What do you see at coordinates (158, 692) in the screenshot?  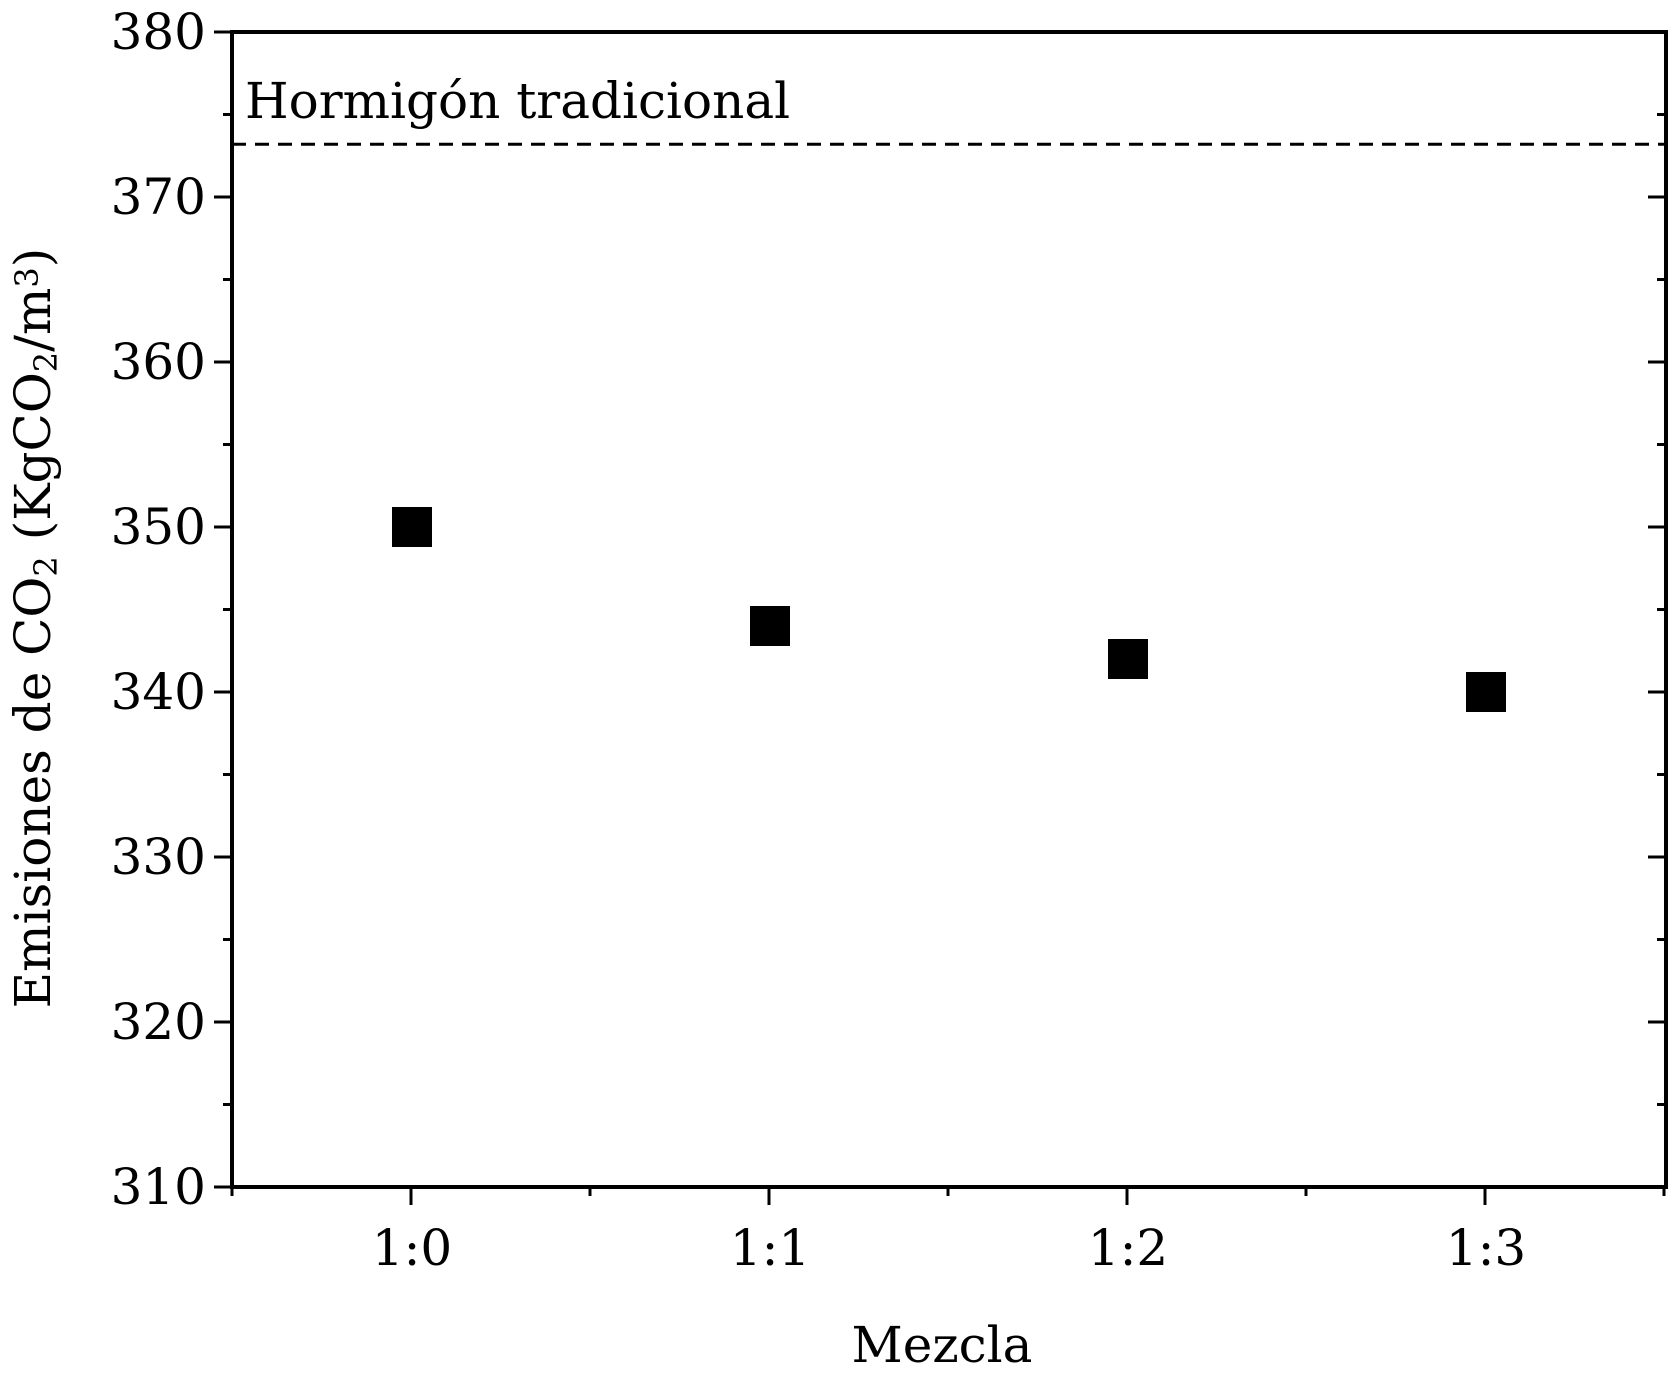 I see `y-tick-label: 340` at bounding box center [158, 692].